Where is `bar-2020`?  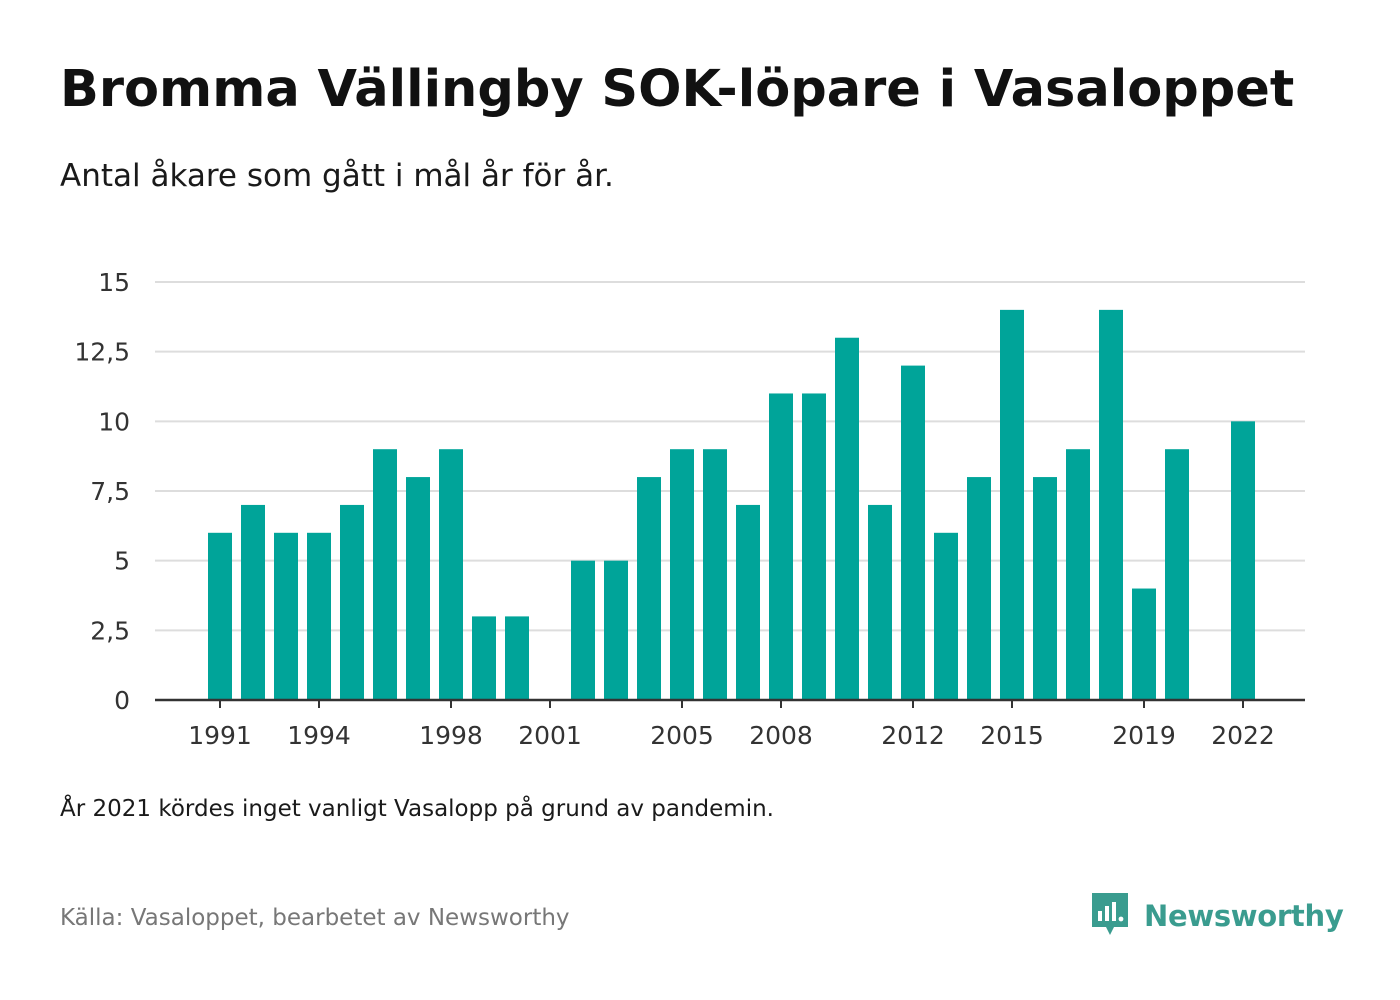 bar-2020 is located at coordinates (1177, 574).